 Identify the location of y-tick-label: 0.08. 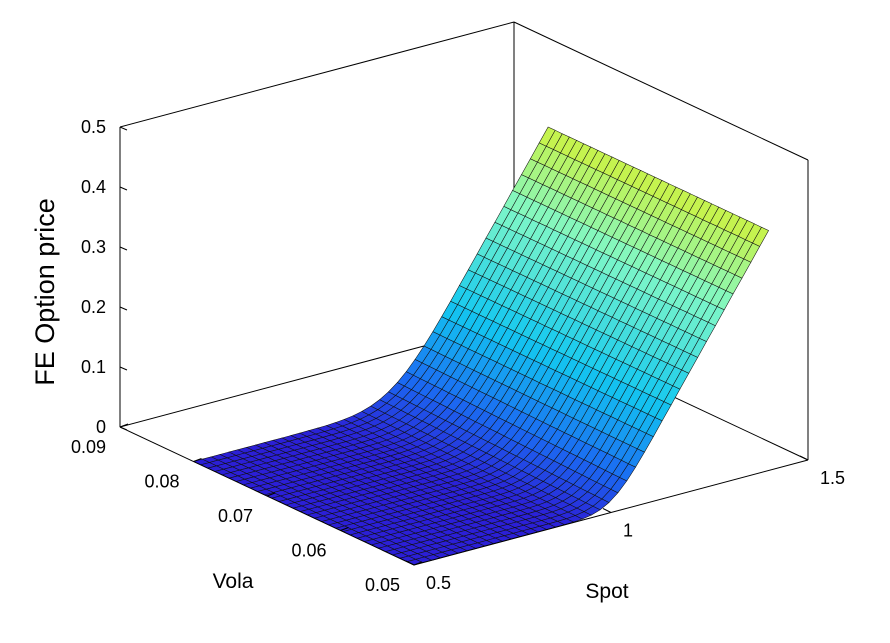
(161, 482).